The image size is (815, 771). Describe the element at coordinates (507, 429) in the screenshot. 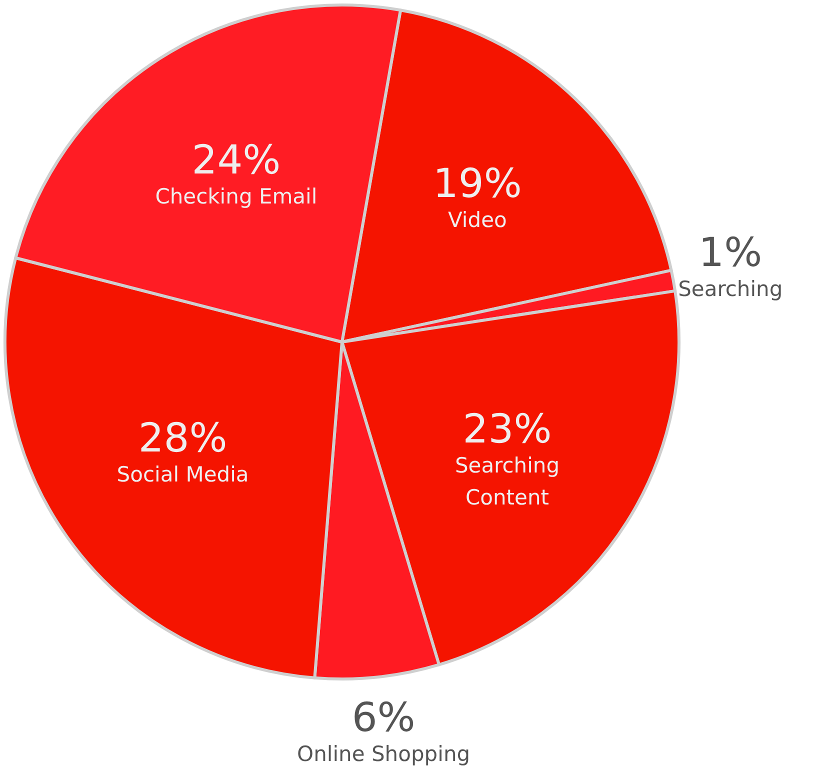

I see `data-label: 23%` at that location.